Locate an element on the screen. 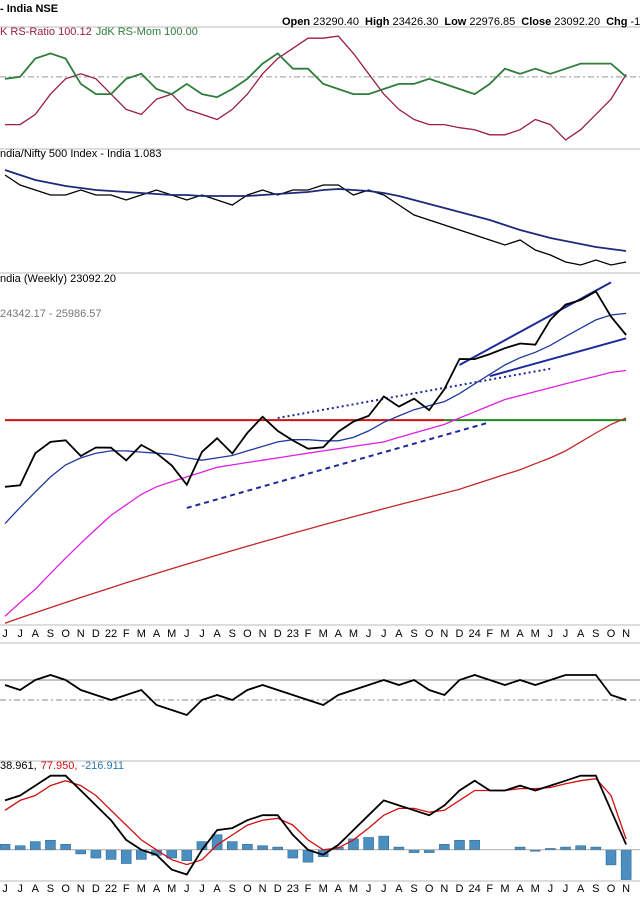 The height and width of the screenshot is (900, 640). ohlc-label: Low is located at coordinates (455, 22).